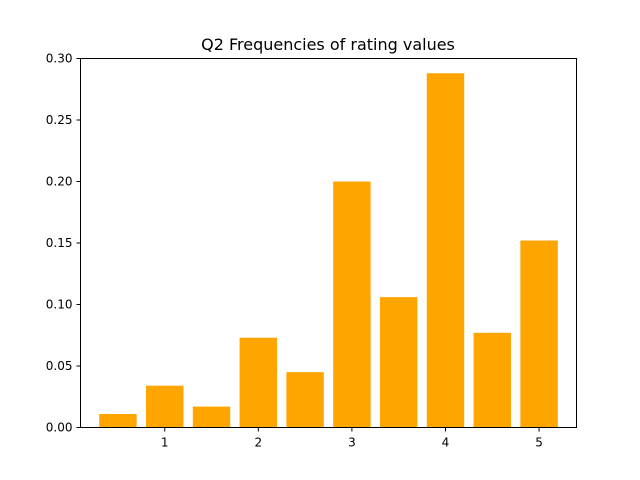 This screenshot has width=640, height=480. I want to click on chart-title: Q2 Frequencies of rating values, so click(328, 44).